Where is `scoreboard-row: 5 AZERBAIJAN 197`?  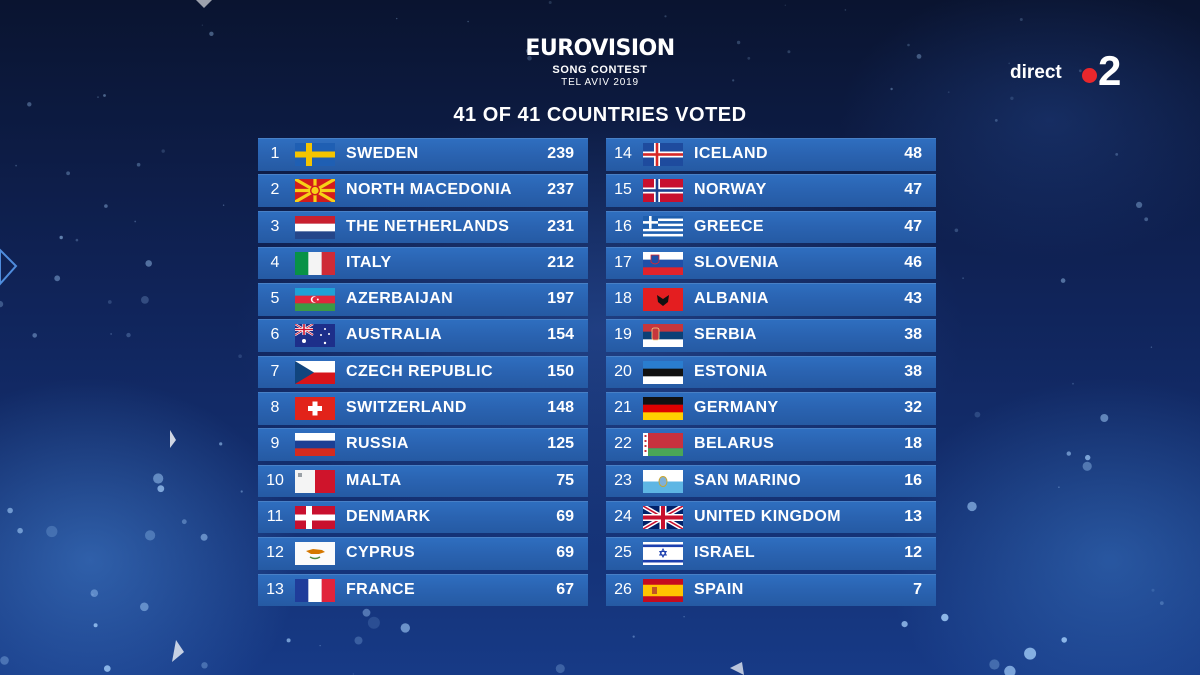
scoreboard-row: 5 AZERBAIJAN 197 is located at coordinates (423, 299).